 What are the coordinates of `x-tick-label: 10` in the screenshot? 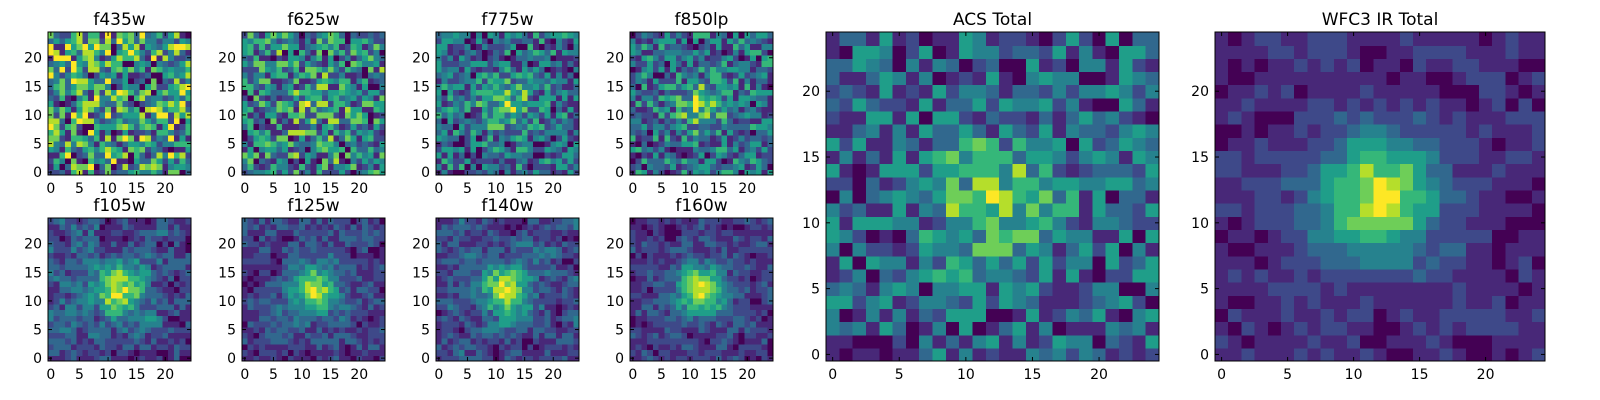 It's located at (108, 189).